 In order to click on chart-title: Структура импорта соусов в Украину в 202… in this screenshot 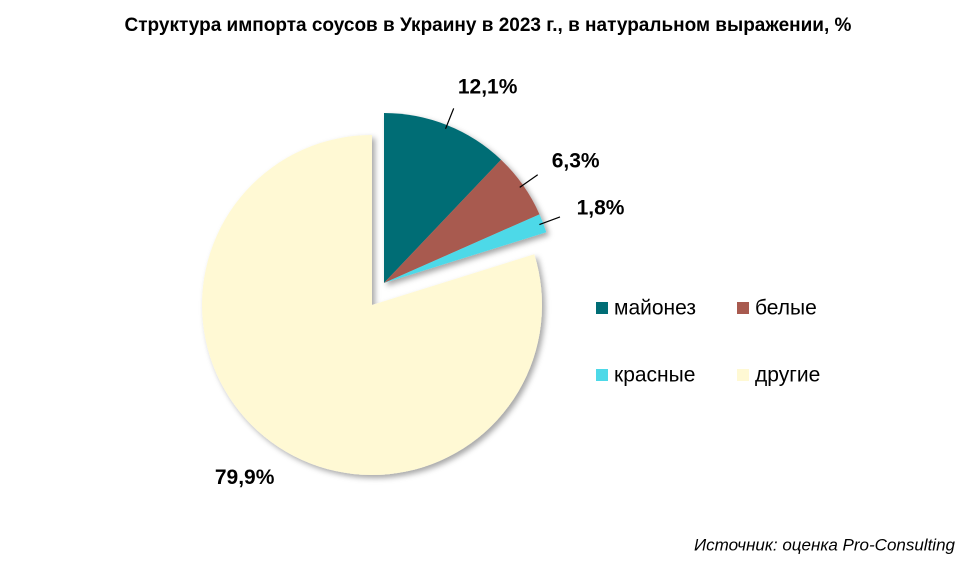, I will do `click(488, 25)`.